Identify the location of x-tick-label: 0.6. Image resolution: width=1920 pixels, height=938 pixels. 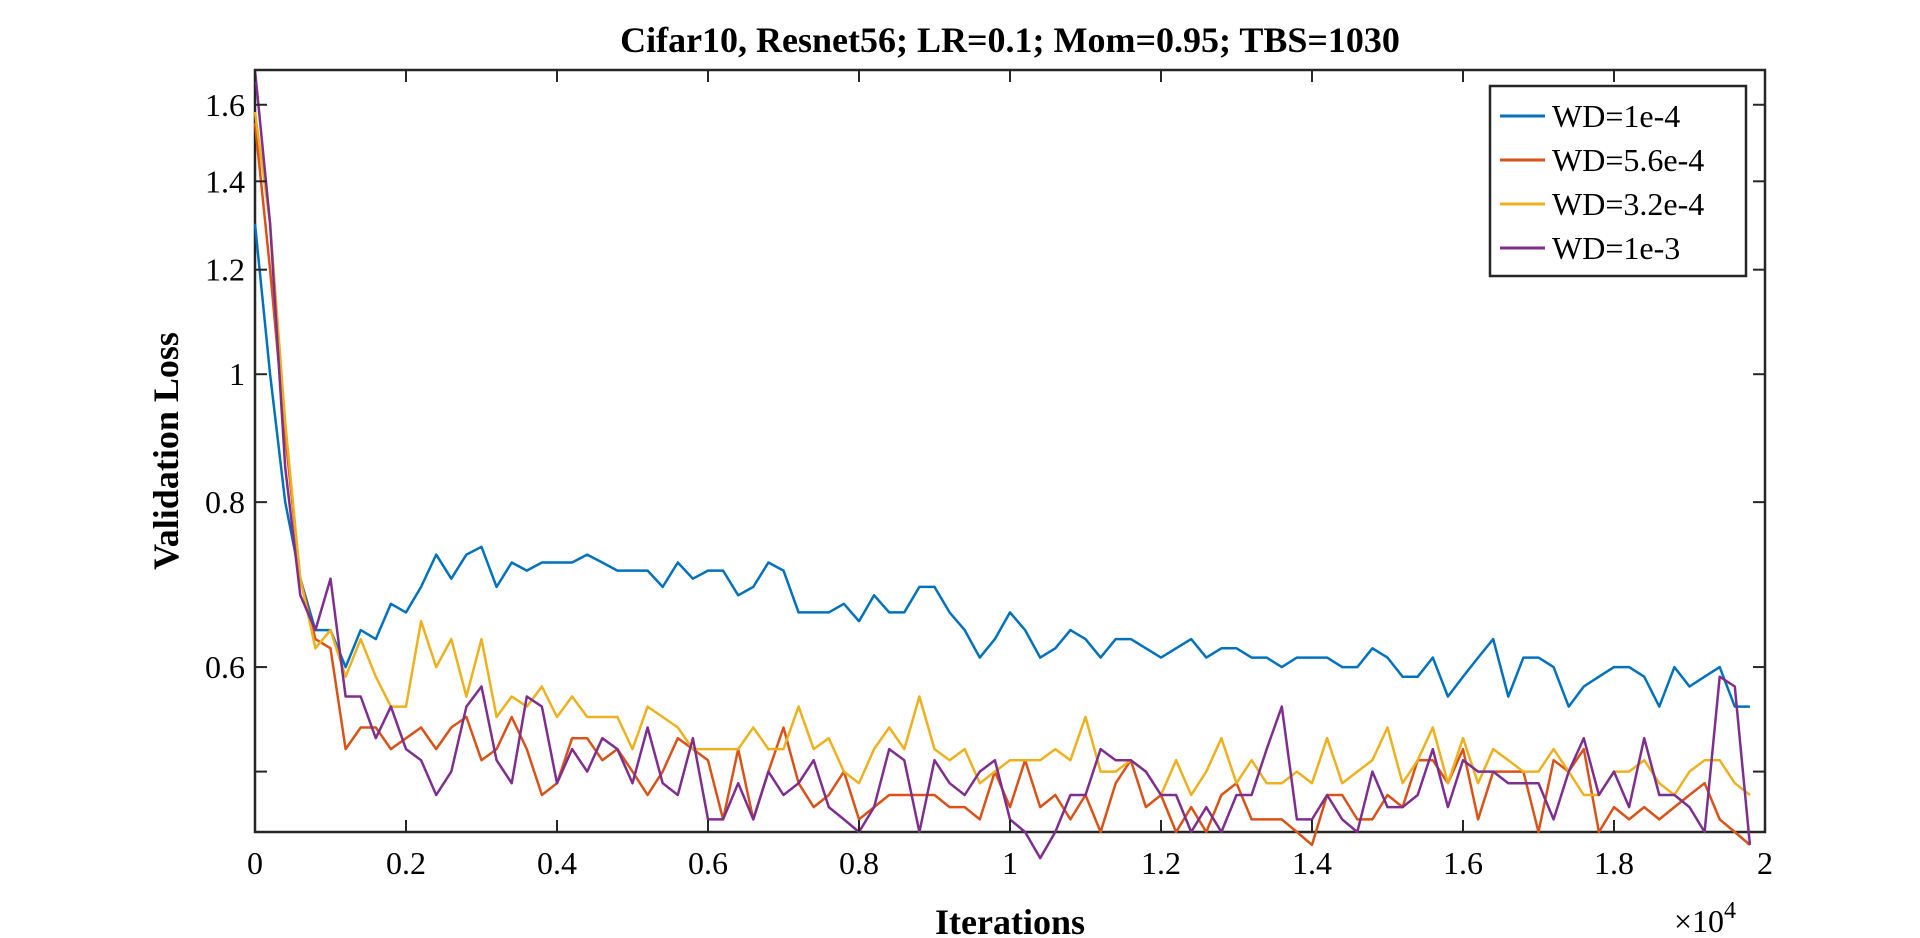
(708, 863).